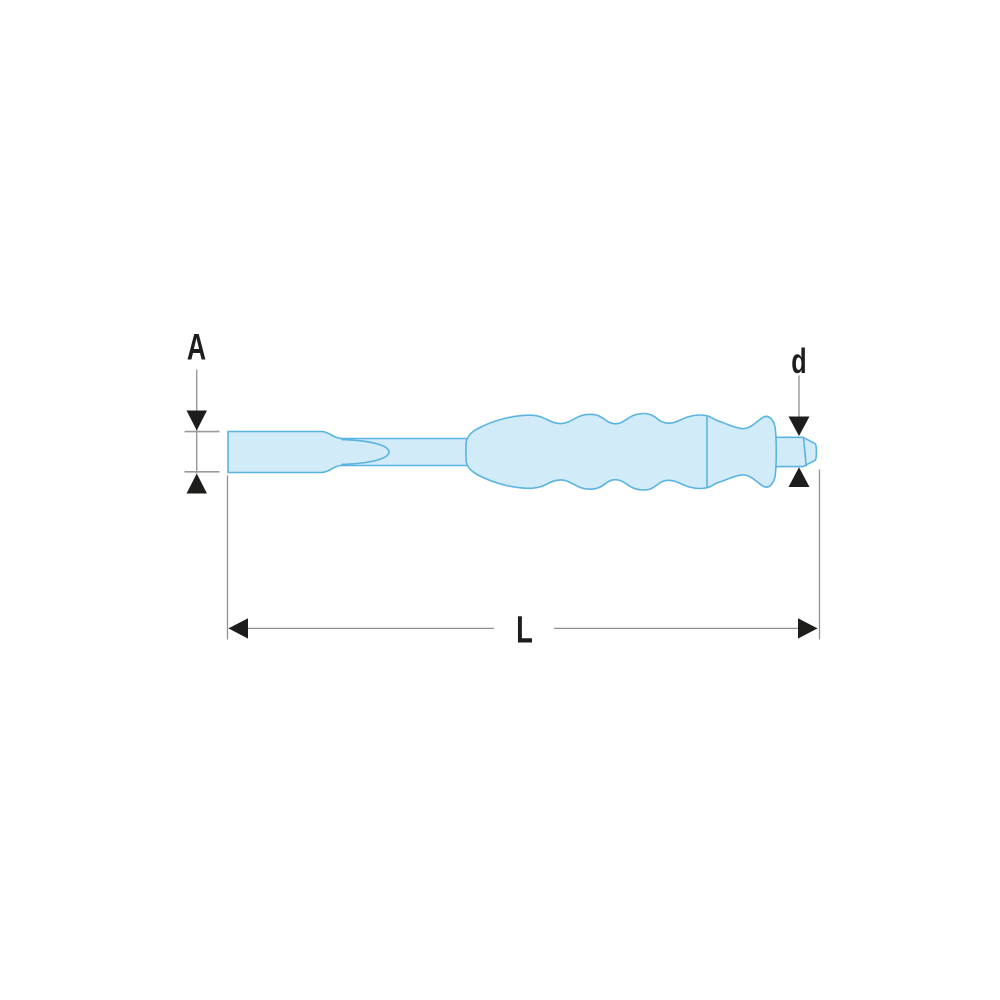  Describe the element at coordinates (621, 451) in the screenshot. I see `grip-handle-shape` at that location.